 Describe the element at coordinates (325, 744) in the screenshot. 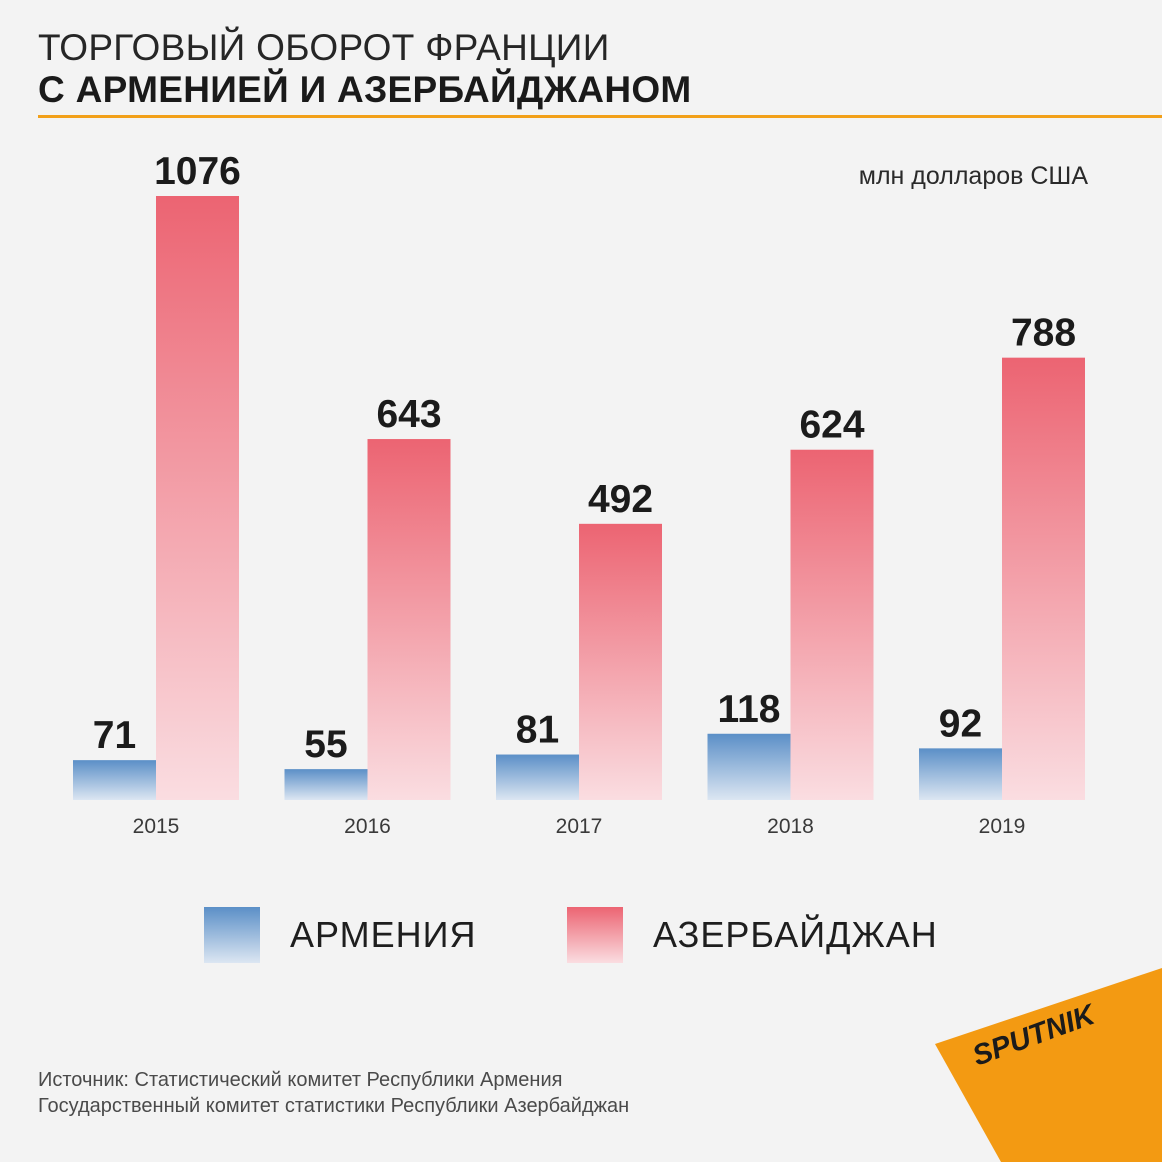

I see `data-label-armenia-2016: 55` at that location.